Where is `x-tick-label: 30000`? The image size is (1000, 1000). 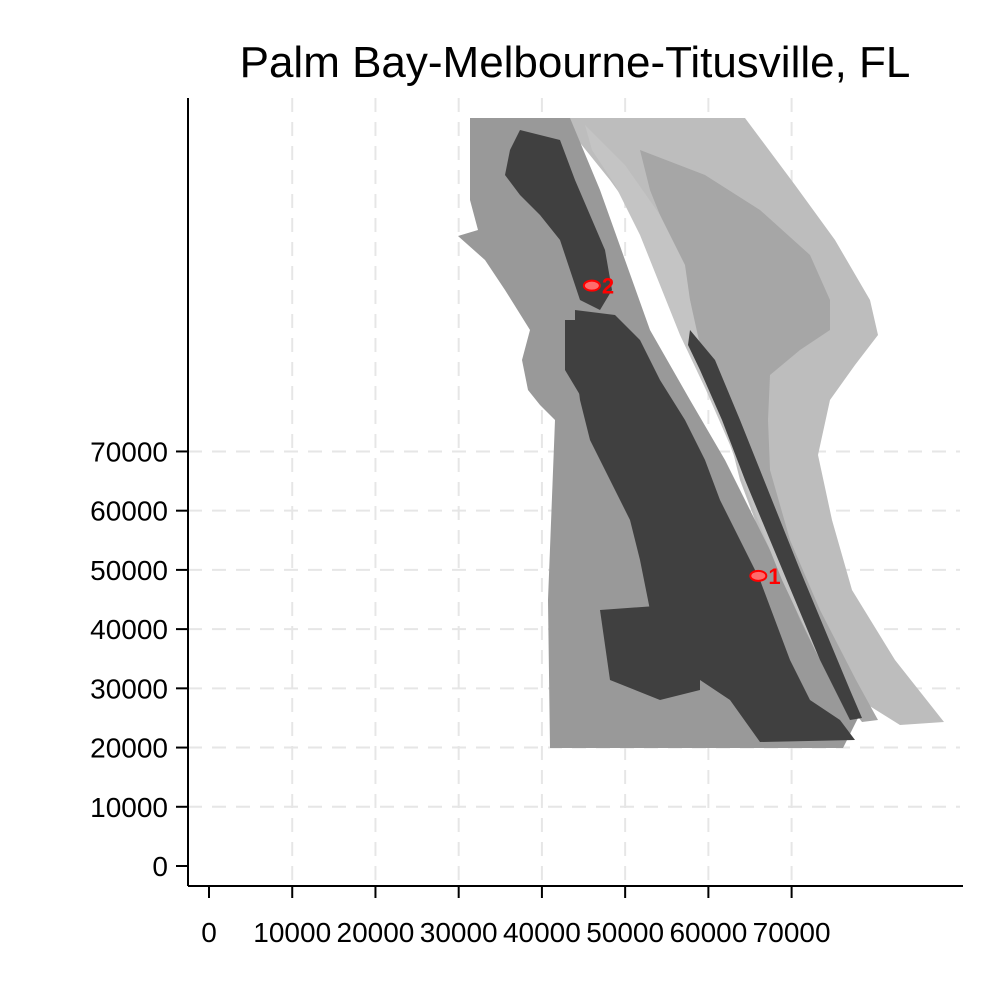 x-tick-label: 30000 is located at coordinates (459, 932).